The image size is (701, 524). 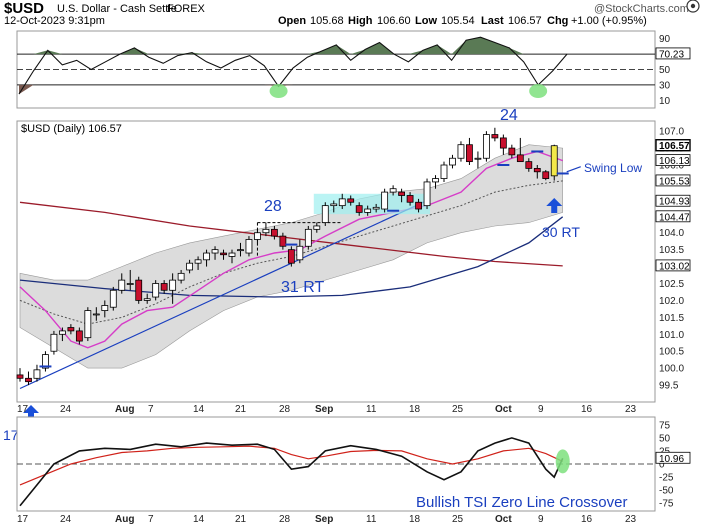 I want to click on tsi-y-tick: -75, so click(x=666, y=504).